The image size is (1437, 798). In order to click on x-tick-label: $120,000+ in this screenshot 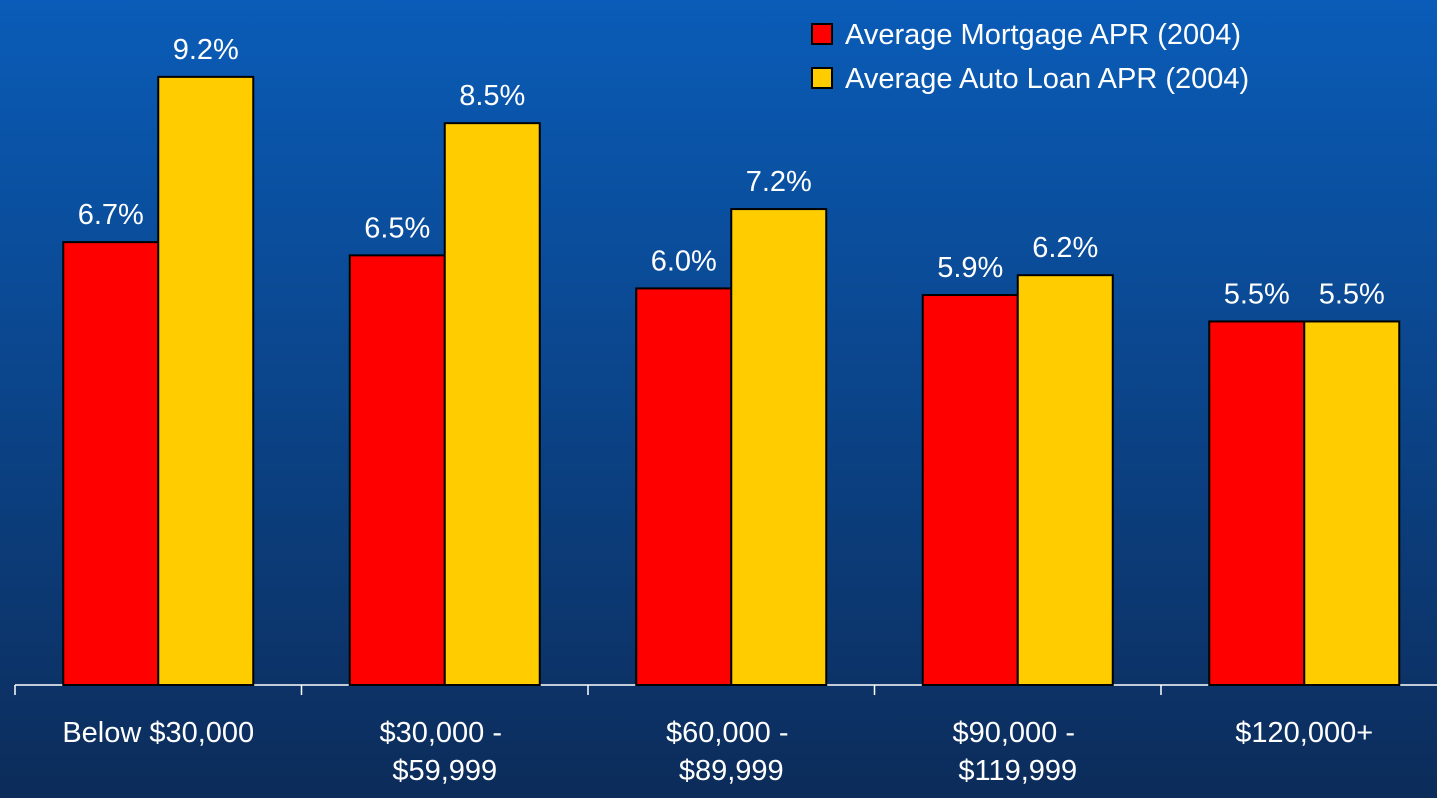, I will do `click(1304, 733)`.